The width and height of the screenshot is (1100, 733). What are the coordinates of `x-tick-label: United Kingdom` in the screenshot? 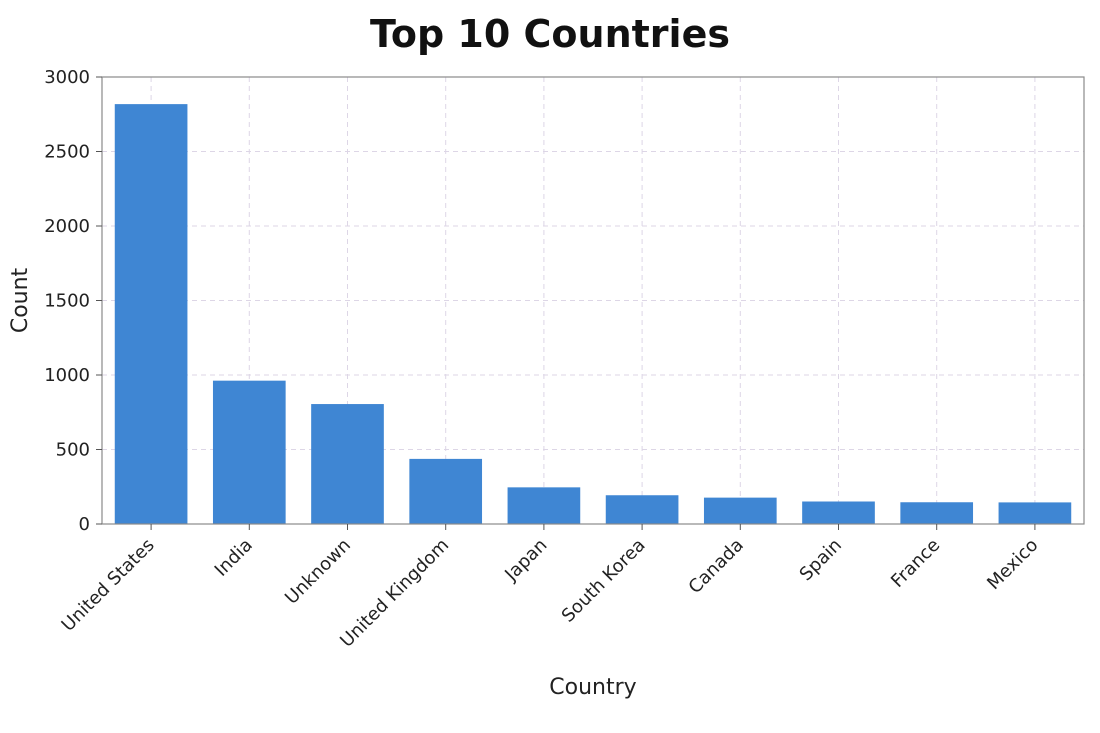 It's located at (394, 593).